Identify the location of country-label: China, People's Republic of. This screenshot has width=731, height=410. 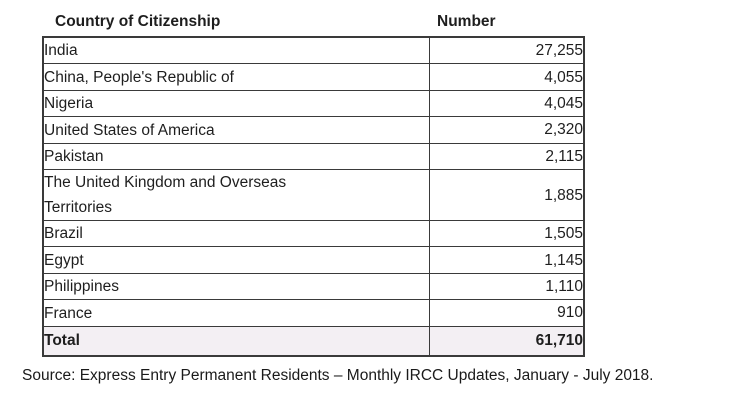
(139, 77).